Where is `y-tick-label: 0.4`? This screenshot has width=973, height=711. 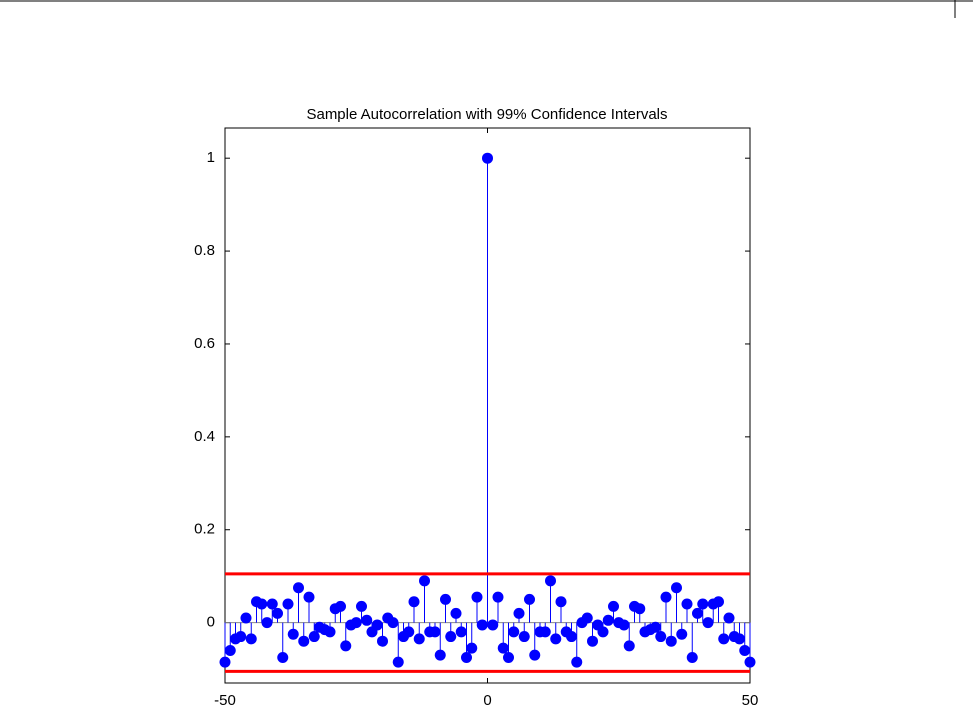 y-tick-label: 0.4 is located at coordinates (204, 436).